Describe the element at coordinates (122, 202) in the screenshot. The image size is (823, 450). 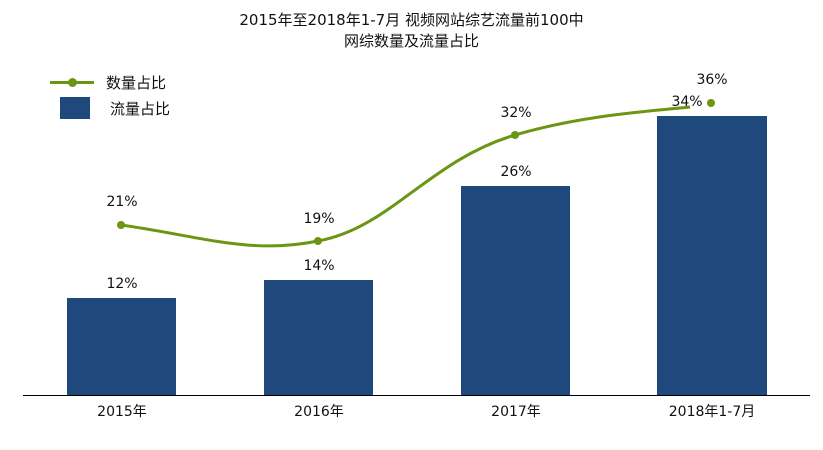
I see `line-label: 21%` at that location.